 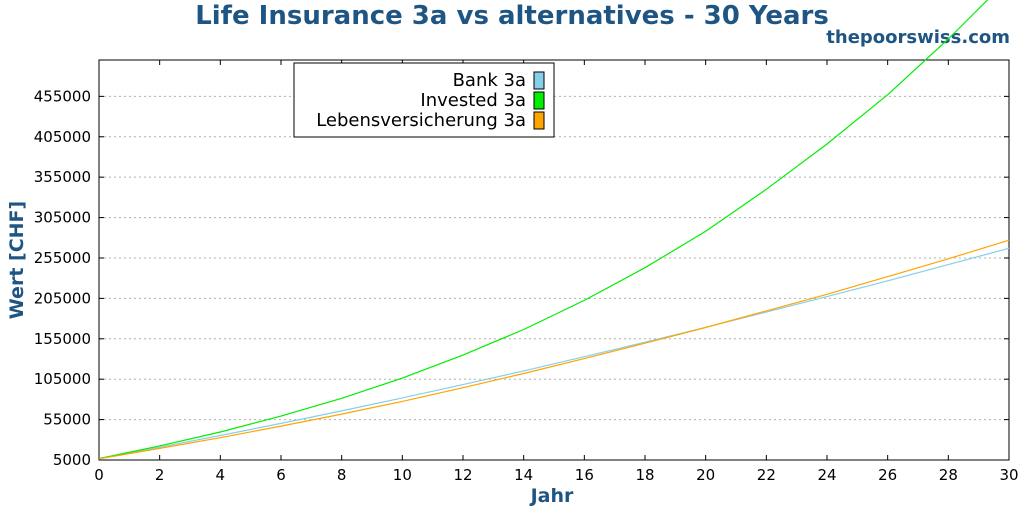 What do you see at coordinates (99, 475) in the screenshot?
I see `x-tick-label: 0` at bounding box center [99, 475].